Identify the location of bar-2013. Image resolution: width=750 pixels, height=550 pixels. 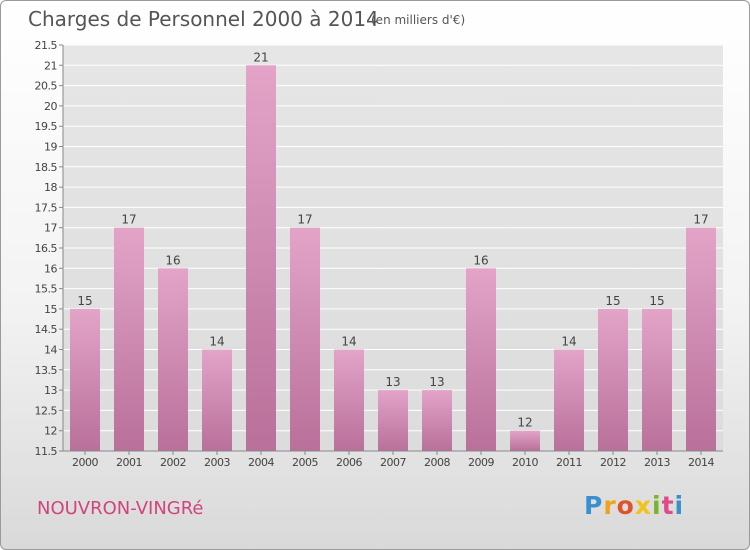
(657, 379).